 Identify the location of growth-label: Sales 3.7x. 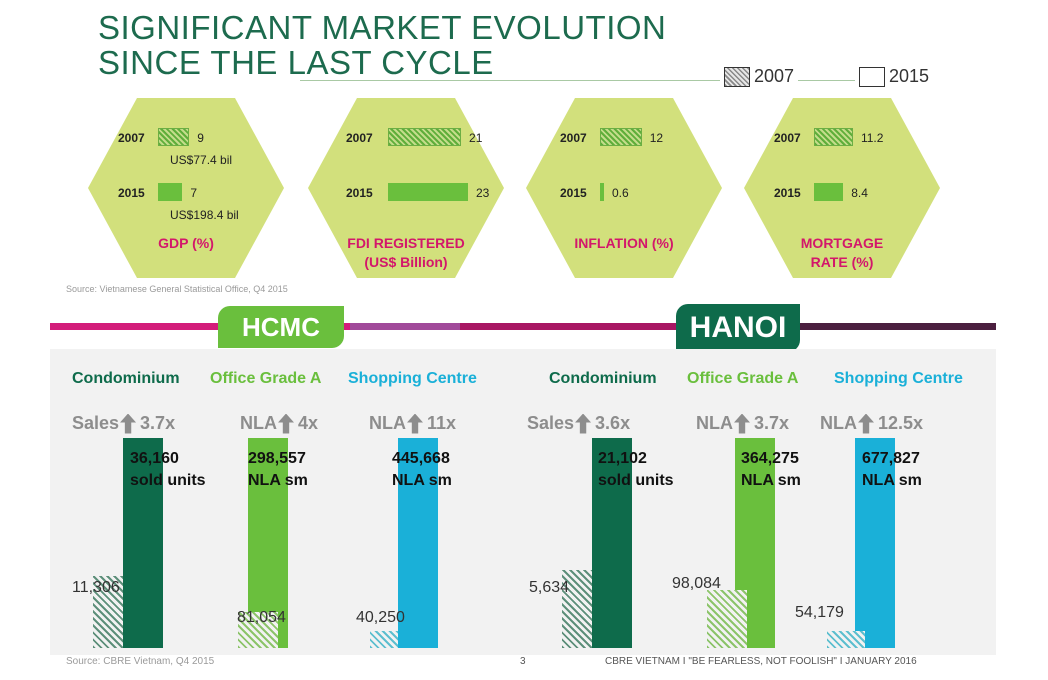
(123, 423).